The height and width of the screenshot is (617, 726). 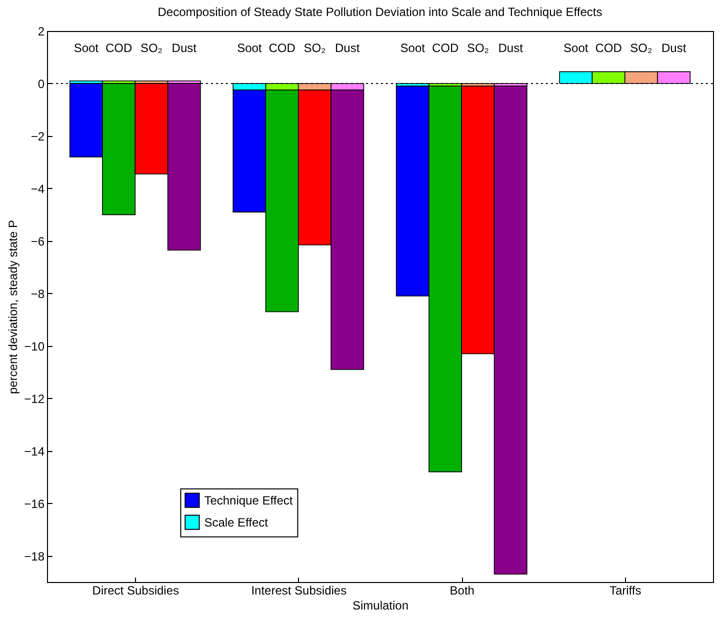 What do you see at coordinates (37, 136) in the screenshot?
I see `y-tick-label: −2` at bounding box center [37, 136].